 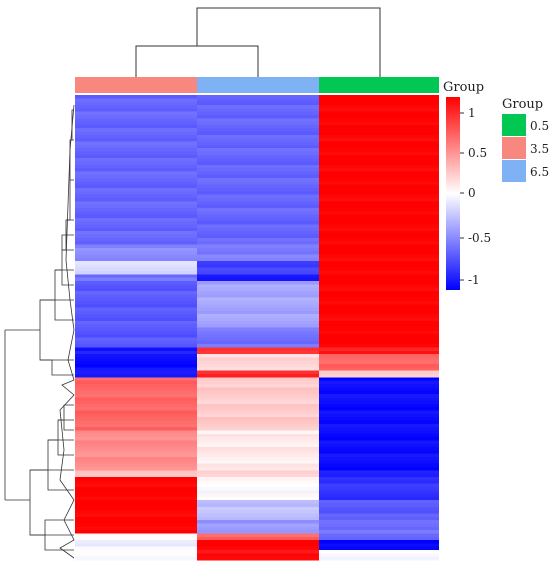 What do you see at coordinates (39, 331) in the screenshot?
I see `row-dendrogram` at bounding box center [39, 331].